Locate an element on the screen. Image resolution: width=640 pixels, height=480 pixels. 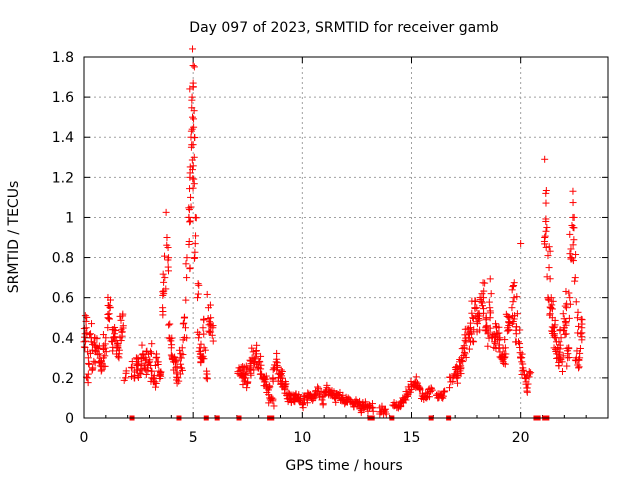
y-tick-label: 0.4 is located at coordinates (63, 339).